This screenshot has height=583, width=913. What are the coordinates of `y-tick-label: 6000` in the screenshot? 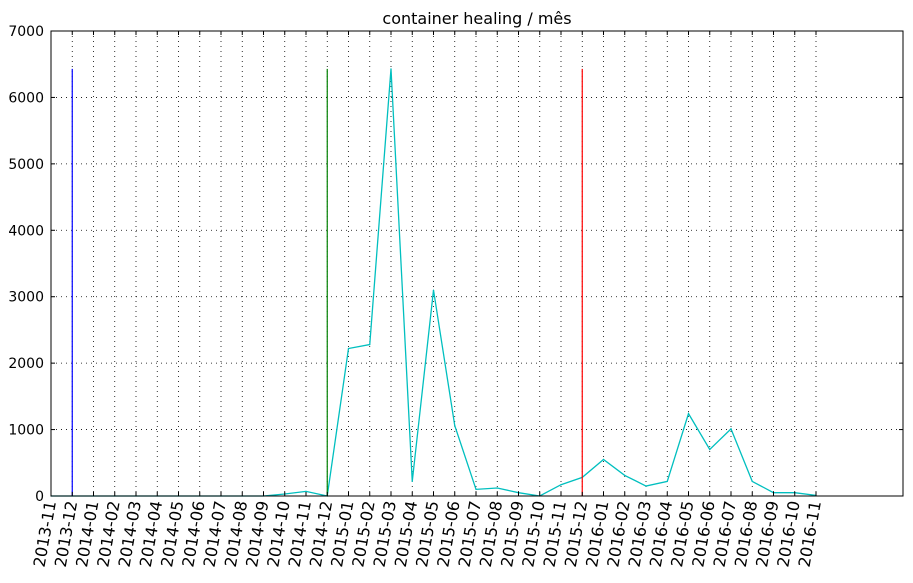 It's located at (26, 98).